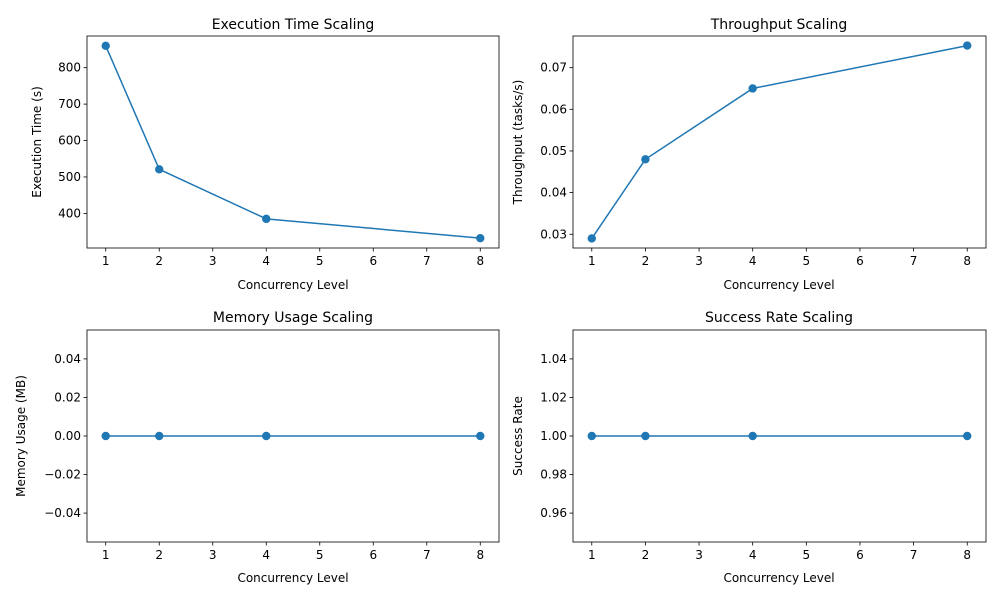 The height and width of the screenshot is (600, 1000). What do you see at coordinates (293, 25) in the screenshot?
I see `chart-title: Execution Time Scaling` at bounding box center [293, 25].